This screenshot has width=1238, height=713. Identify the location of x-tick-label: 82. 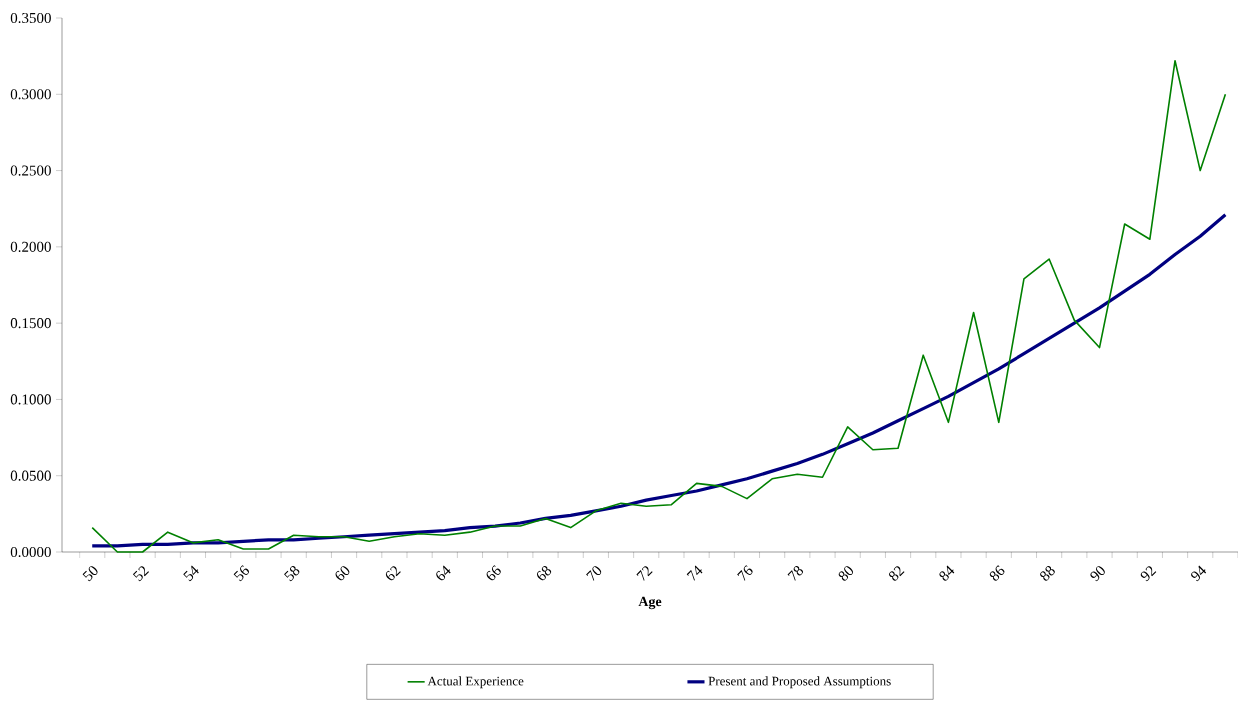
(897, 573).